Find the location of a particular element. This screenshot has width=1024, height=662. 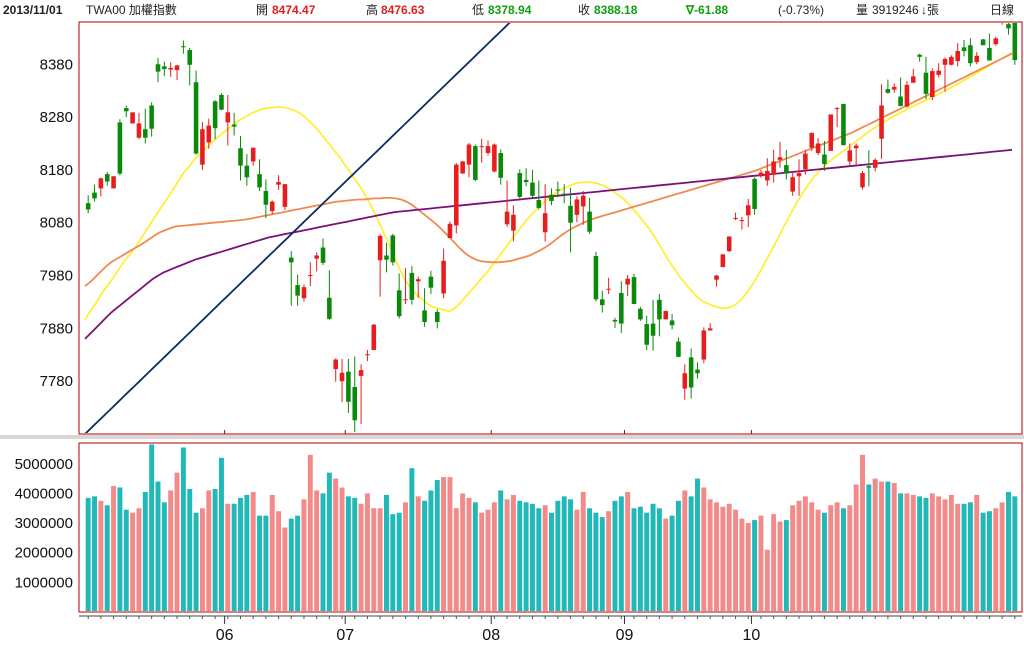

x-axis: 06 07 08 09 10 is located at coordinates (550, 629).